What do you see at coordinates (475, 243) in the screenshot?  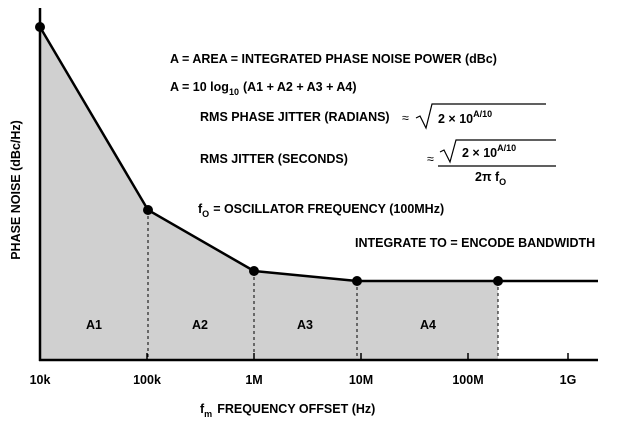 I see `integrate-note: INTEGRATE TO = ENCODE BANDWIDTH` at bounding box center [475, 243].